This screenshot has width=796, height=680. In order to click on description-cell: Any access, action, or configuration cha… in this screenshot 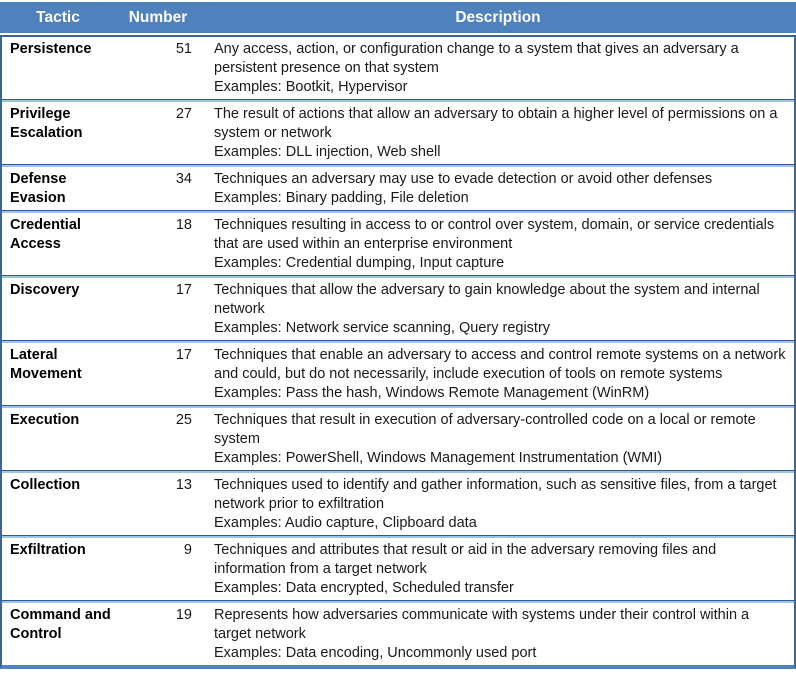, I will do `click(498, 68)`.